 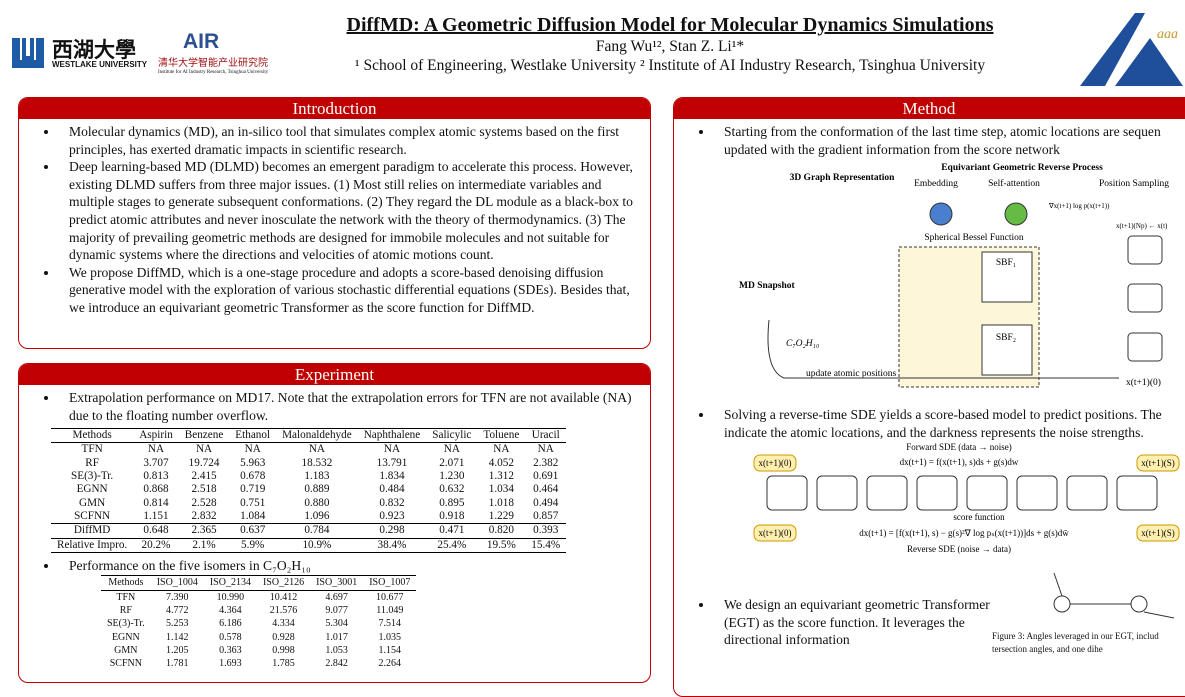 What do you see at coordinates (92, 489) in the screenshot?
I see `cell: EGNN` at bounding box center [92, 489].